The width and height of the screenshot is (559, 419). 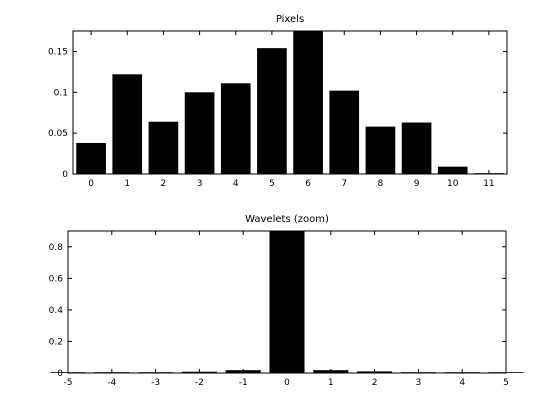 What do you see at coordinates (199, 383) in the screenshot?
I see `x-tick-label: -2` at bounding box center [199, 383].